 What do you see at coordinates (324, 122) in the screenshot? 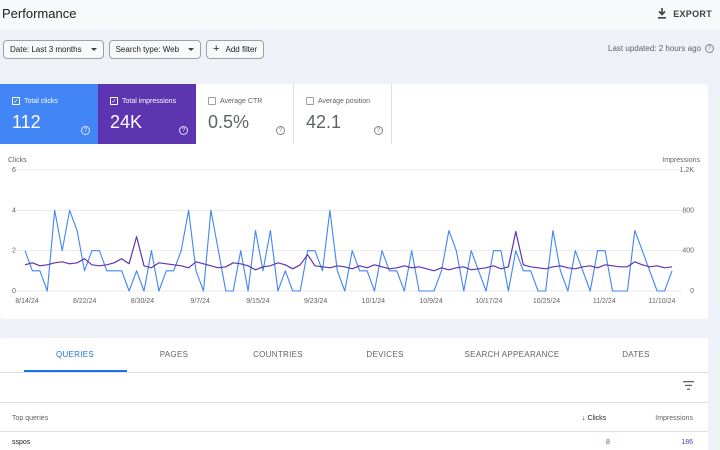
I see `metric-value: 42.1` at bounding box center [324, 122].